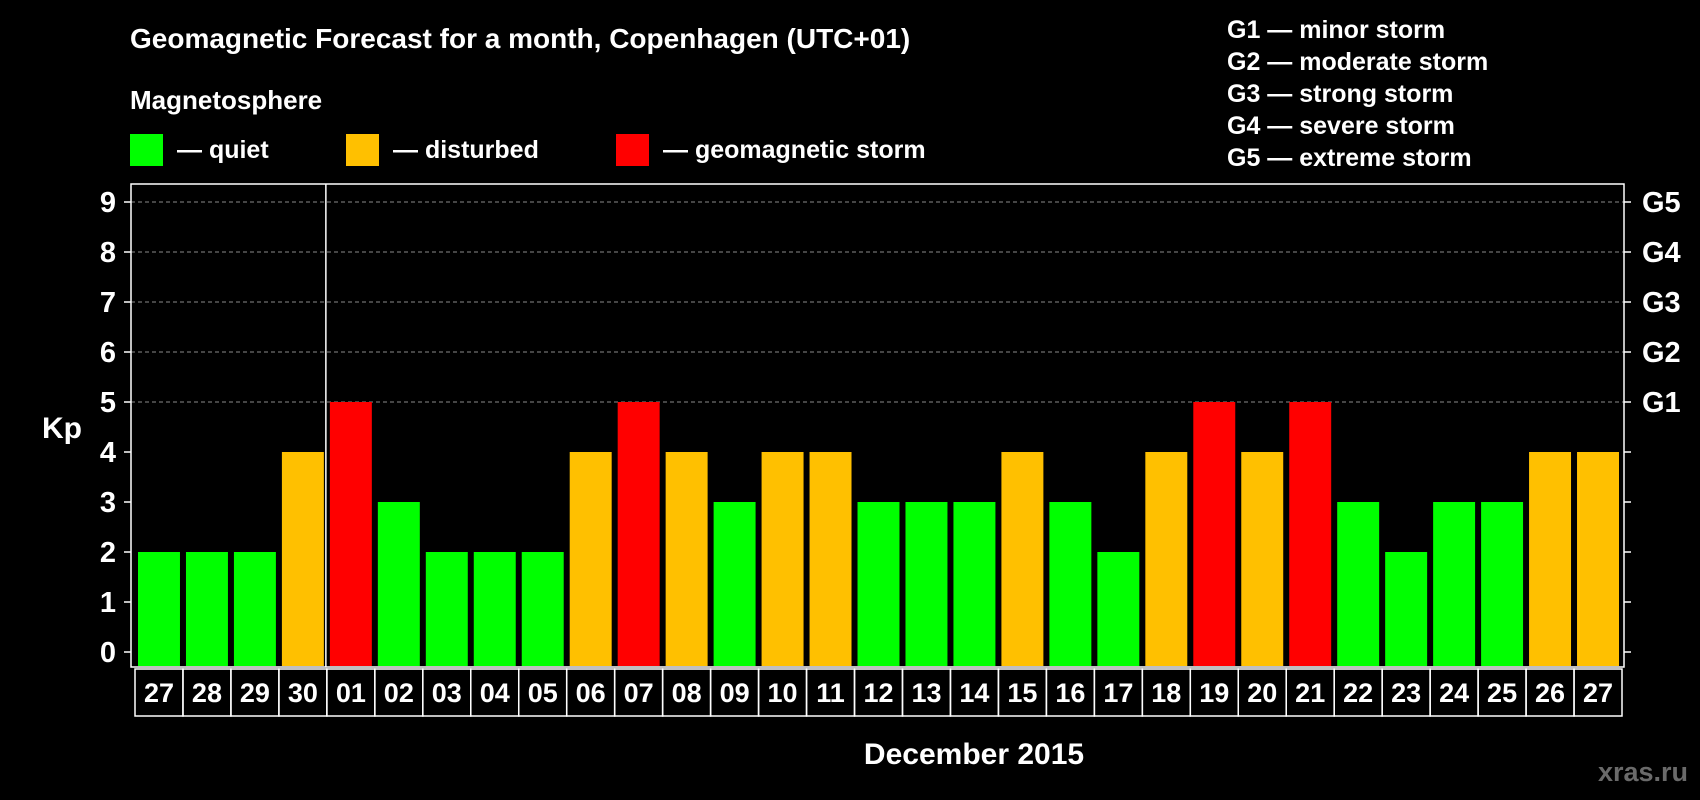 This screenshot has height=800, width=1700. Describe the element at coordinates (1310, 693) in the screenshot. I see `date-label: 21` at that location.